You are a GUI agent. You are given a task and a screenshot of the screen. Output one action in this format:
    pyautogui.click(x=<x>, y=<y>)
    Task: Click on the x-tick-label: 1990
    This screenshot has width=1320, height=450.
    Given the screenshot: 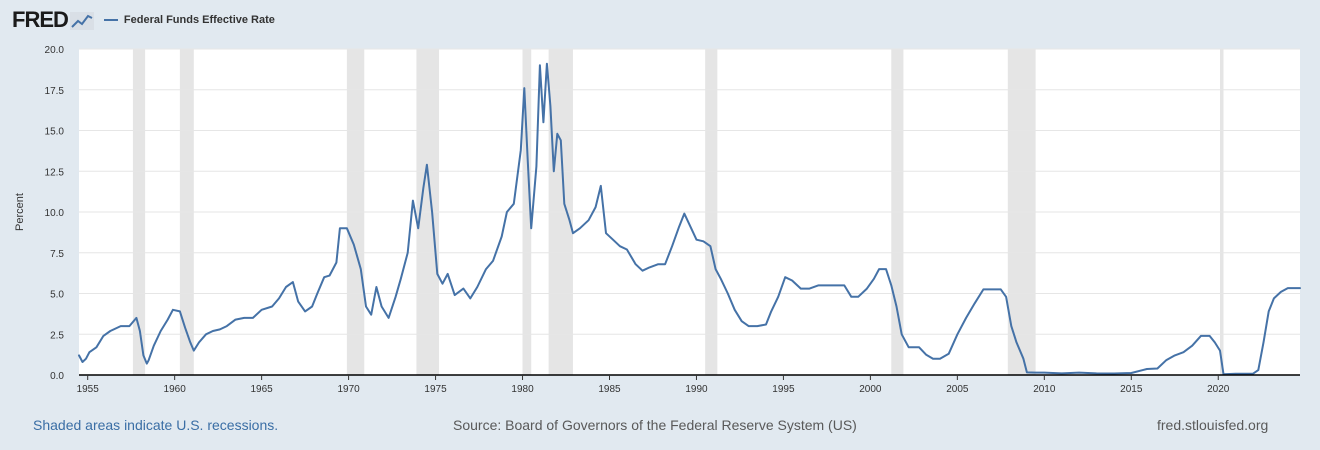 What is the action you would take?
    pyautogui.click(x=696, y=389)
    